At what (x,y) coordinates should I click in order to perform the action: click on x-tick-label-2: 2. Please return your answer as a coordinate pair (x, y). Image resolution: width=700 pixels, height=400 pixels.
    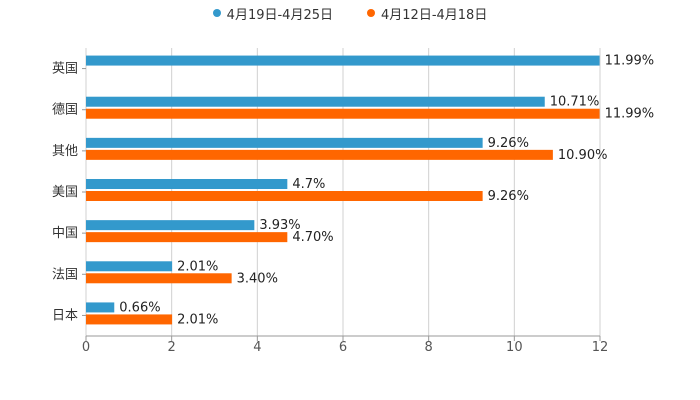
    Looking at the image, I should click on (172, 347).